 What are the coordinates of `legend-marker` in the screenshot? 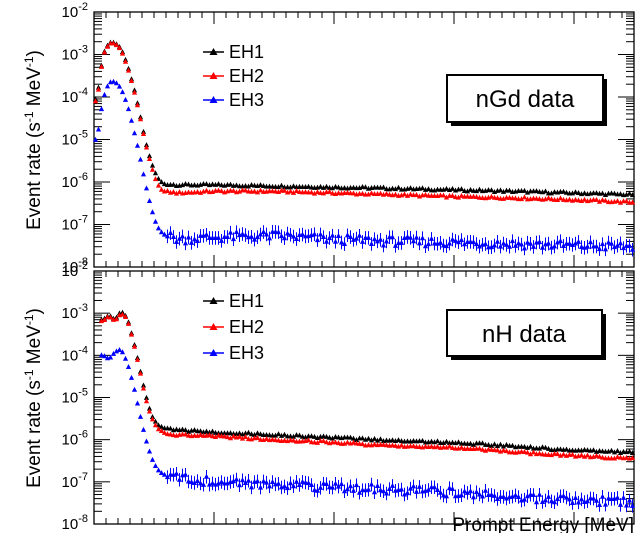 It's located at (213, 300).